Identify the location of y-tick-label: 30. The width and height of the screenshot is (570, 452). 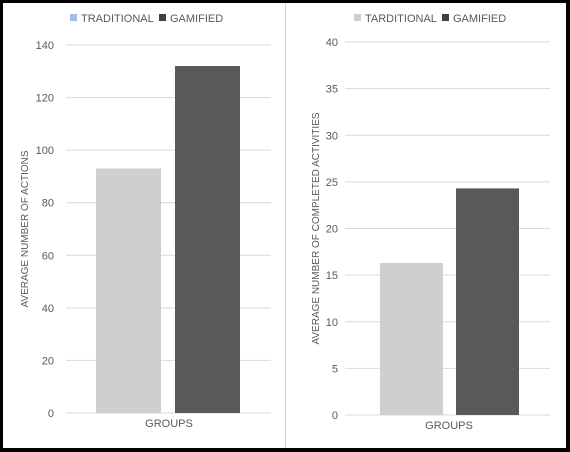
(332, 136).